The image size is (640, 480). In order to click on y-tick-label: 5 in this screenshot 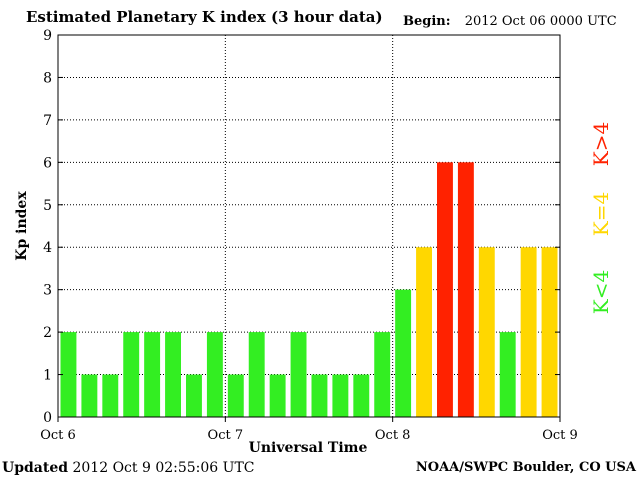, I will do `click(47, 206)`.